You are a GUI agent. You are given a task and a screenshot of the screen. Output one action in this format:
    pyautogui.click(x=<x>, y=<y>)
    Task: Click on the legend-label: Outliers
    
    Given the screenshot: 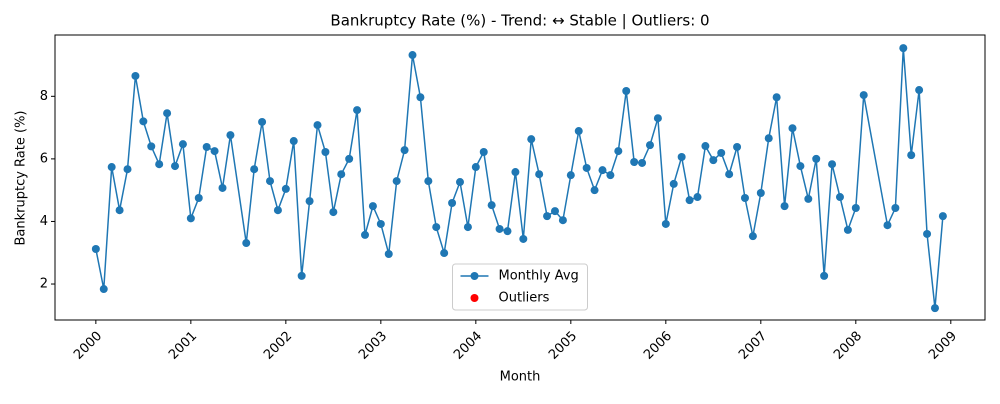 What is the action you would take?
    pyautogui.click(x=524, y=298)
    